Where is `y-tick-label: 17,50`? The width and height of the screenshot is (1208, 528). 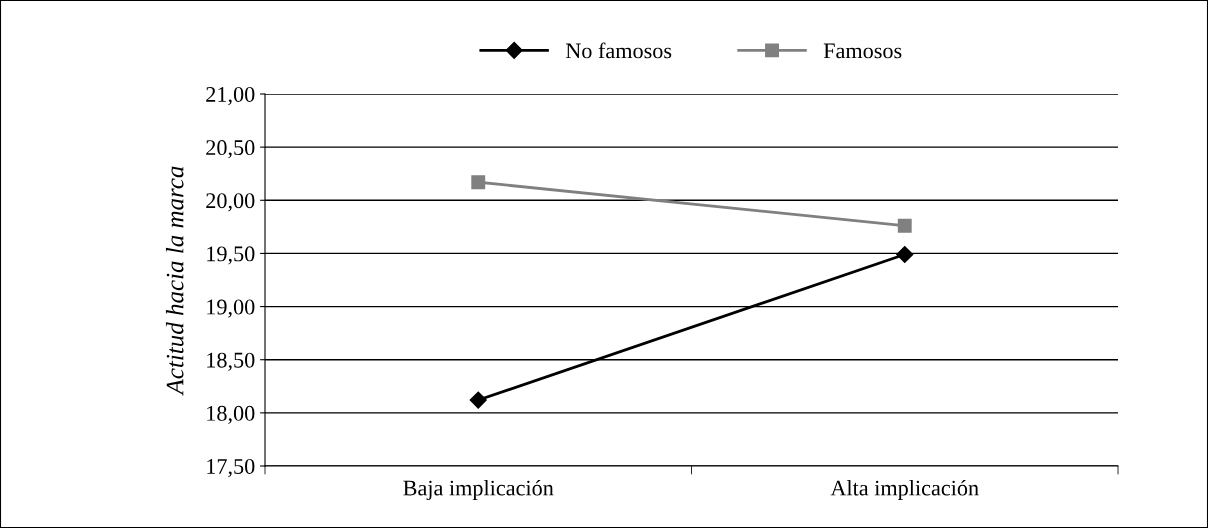
y-tick-label: 17,50 is located at coordinates (231, 468).